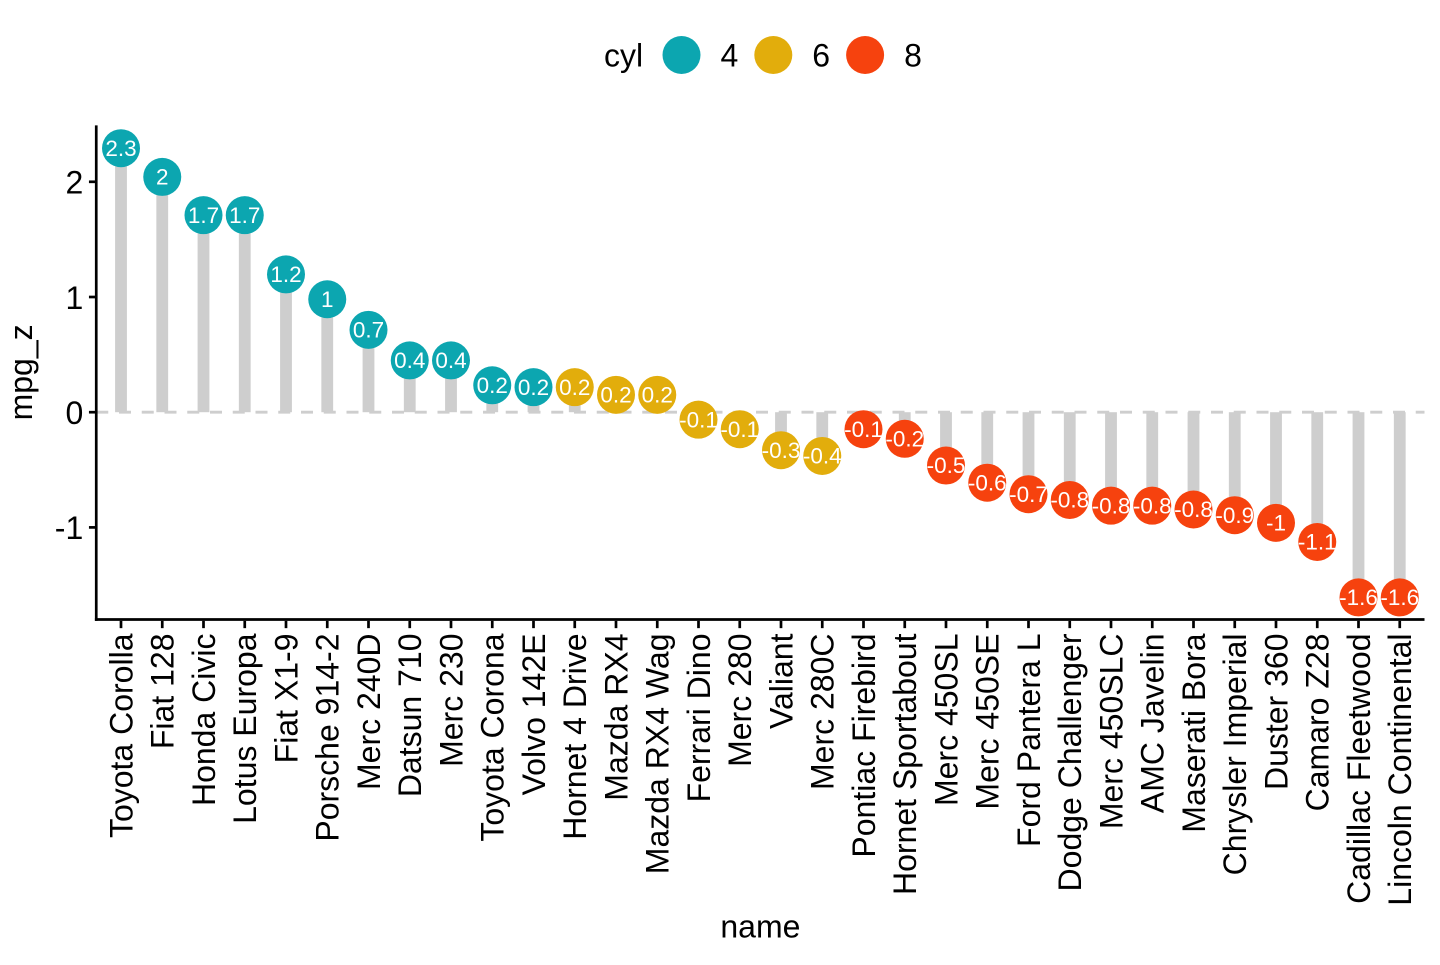 Image resolution: width=1440 pixels, height=965 pixels. Describe the element at coordinates (451, 700) in the screenshot. I see `svg-text: Merc 230` at that location.